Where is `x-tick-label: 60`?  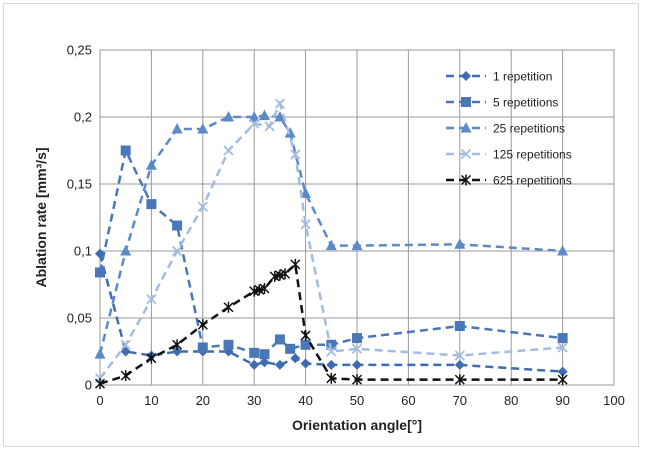 x-tick-label: 60 is located at coordinates (408, 400).